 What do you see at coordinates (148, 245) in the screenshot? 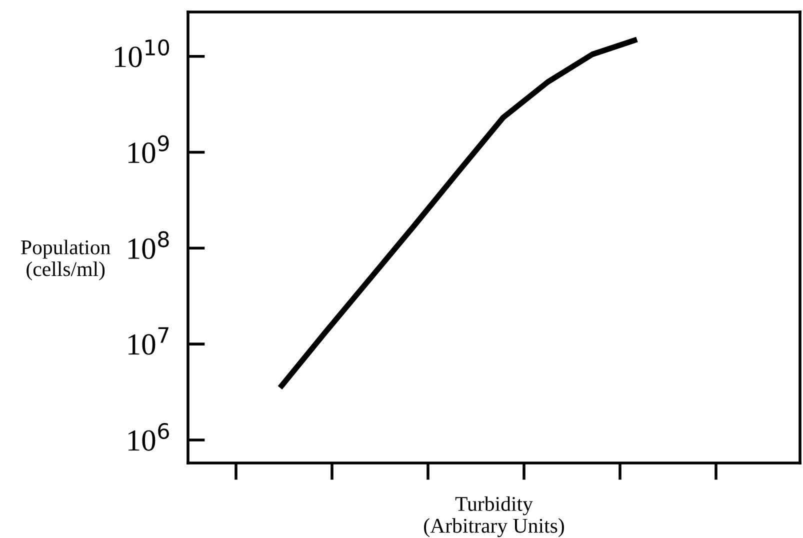
I see `y-tick-label: 10$^{8}$` at bounding box center [148, 245].